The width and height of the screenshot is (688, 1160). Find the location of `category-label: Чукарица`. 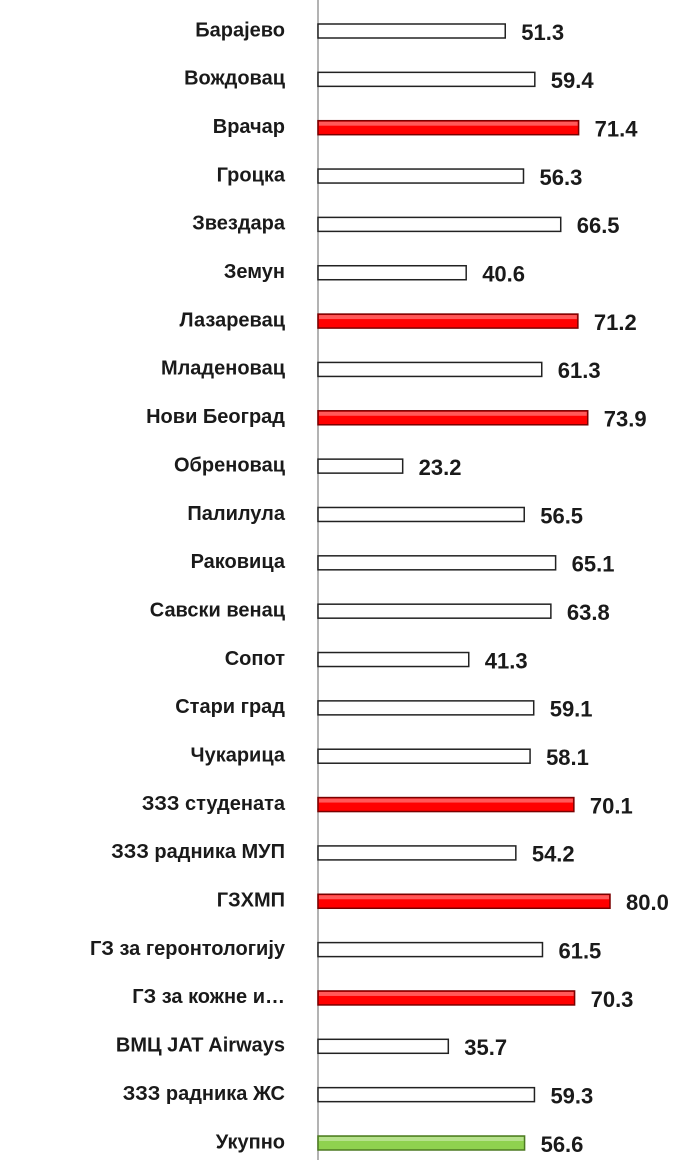

category-label: Чукарица is located at coordinates (238, 755).